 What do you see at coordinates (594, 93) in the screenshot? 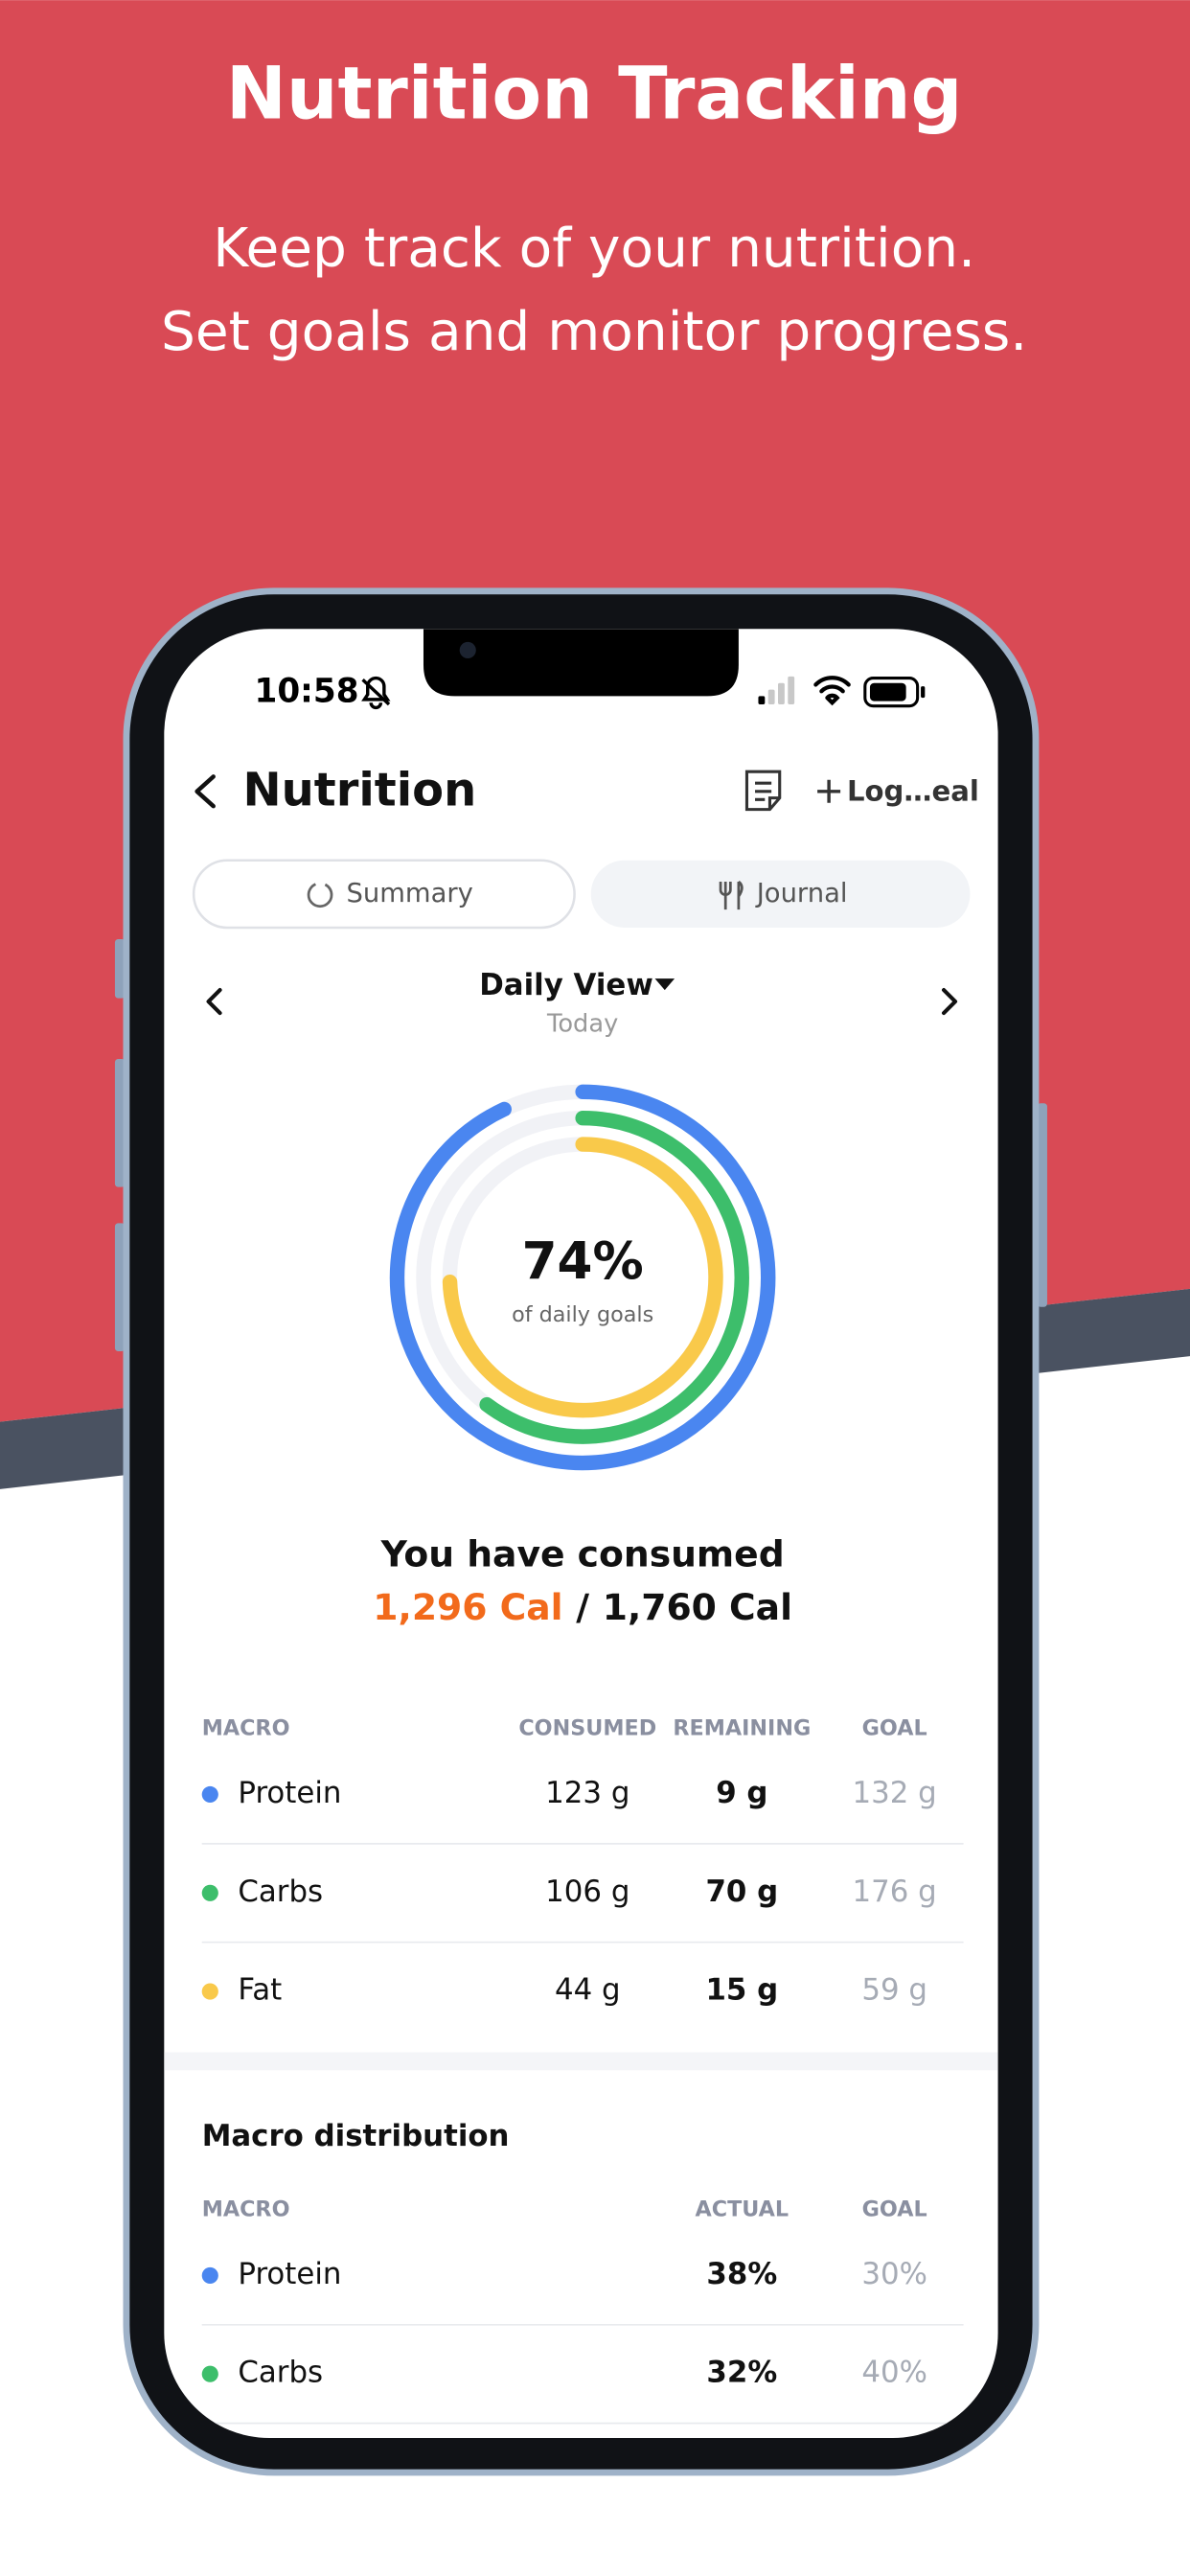
I see `promo-title: Nutrition Tracking` at bounding box center [594, 93].